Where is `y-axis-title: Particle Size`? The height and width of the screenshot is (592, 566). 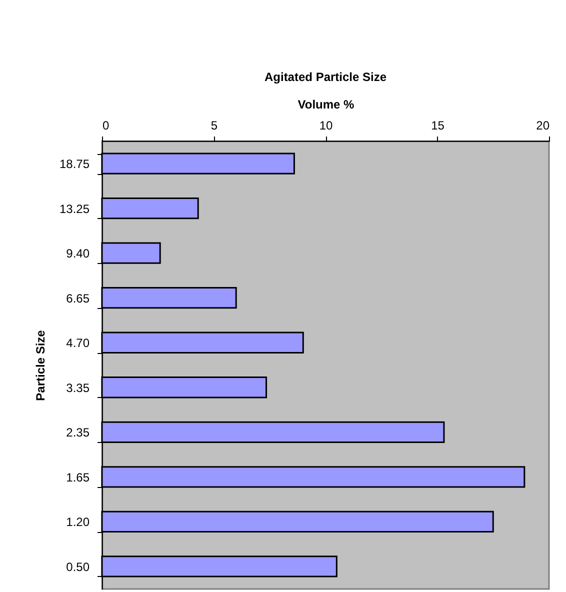
y-axis-title: Particle Size is located at coordinates (40, 365).